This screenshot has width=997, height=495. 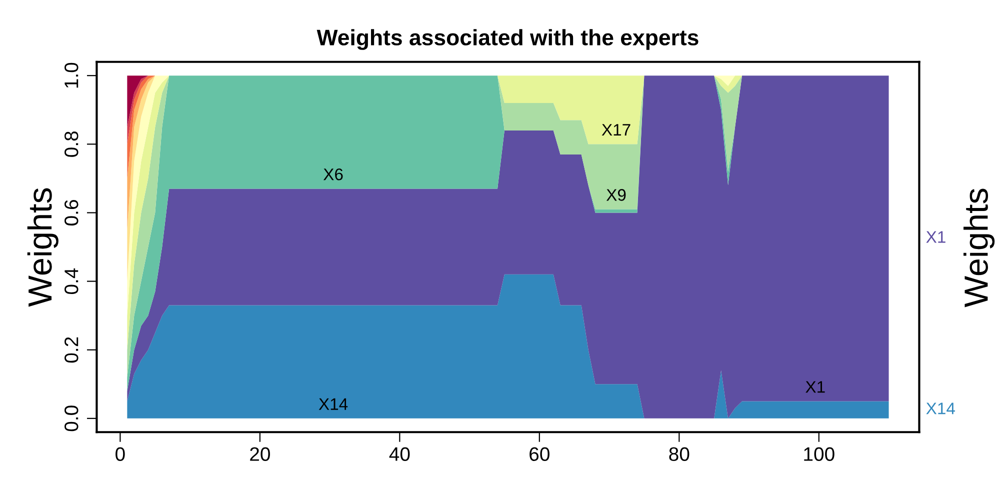 I want to click on text: X1, so click(x=936, y=237).